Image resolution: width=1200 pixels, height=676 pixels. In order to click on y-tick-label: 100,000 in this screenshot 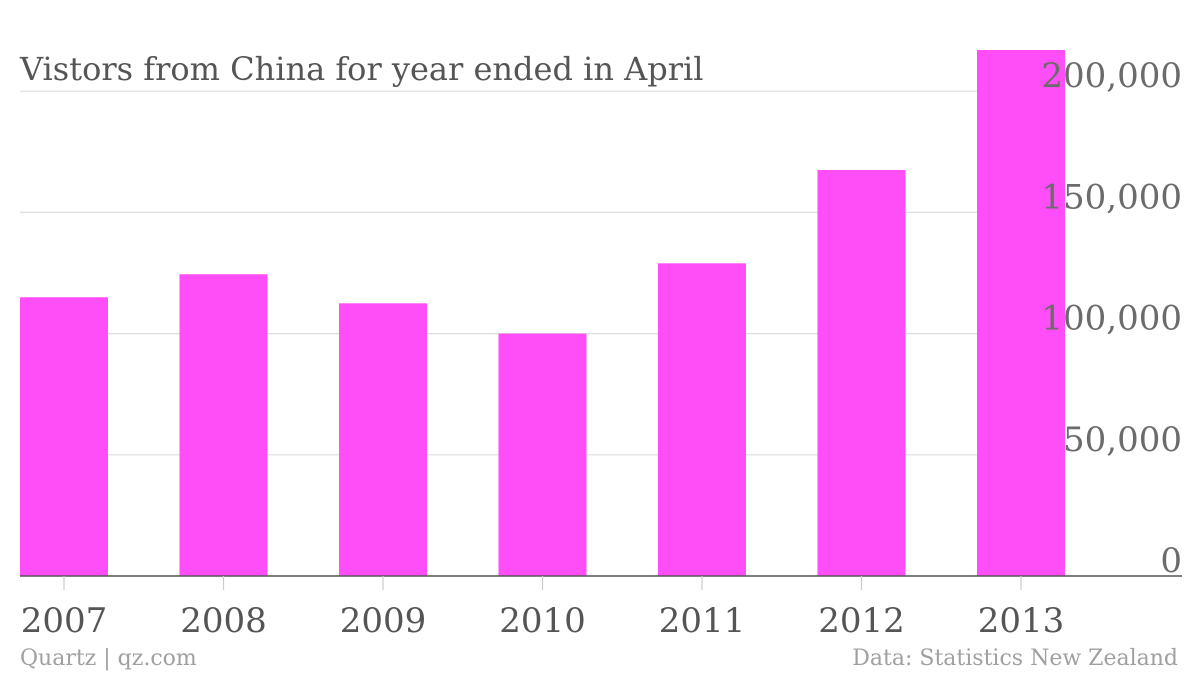, I will do `click(1111, 319)`.